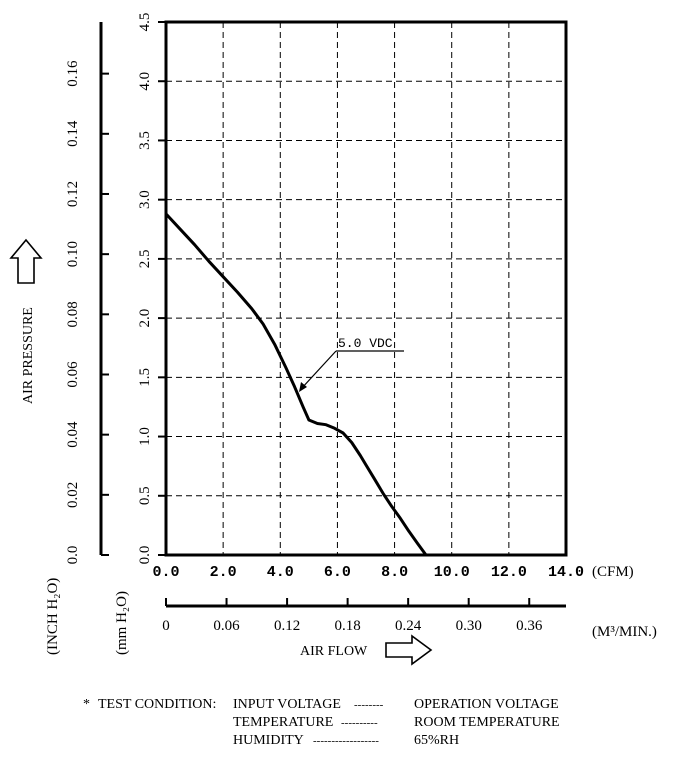 The height and width of the screenshot is (763, 676). Describe the element at coordinates (436, 740) in the screenshot. I see `note-row-value: 65%RH` at that location.